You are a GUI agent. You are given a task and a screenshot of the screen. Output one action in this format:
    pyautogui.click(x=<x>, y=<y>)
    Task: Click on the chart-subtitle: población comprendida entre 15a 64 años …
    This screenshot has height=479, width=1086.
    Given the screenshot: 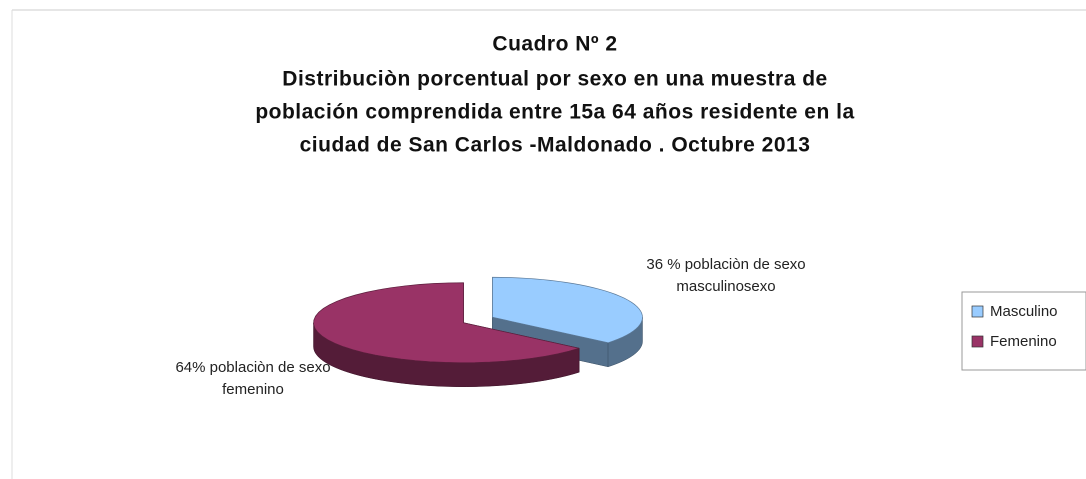 What is the action you would take?
    pyautogui.click(x=554, y=112)
    